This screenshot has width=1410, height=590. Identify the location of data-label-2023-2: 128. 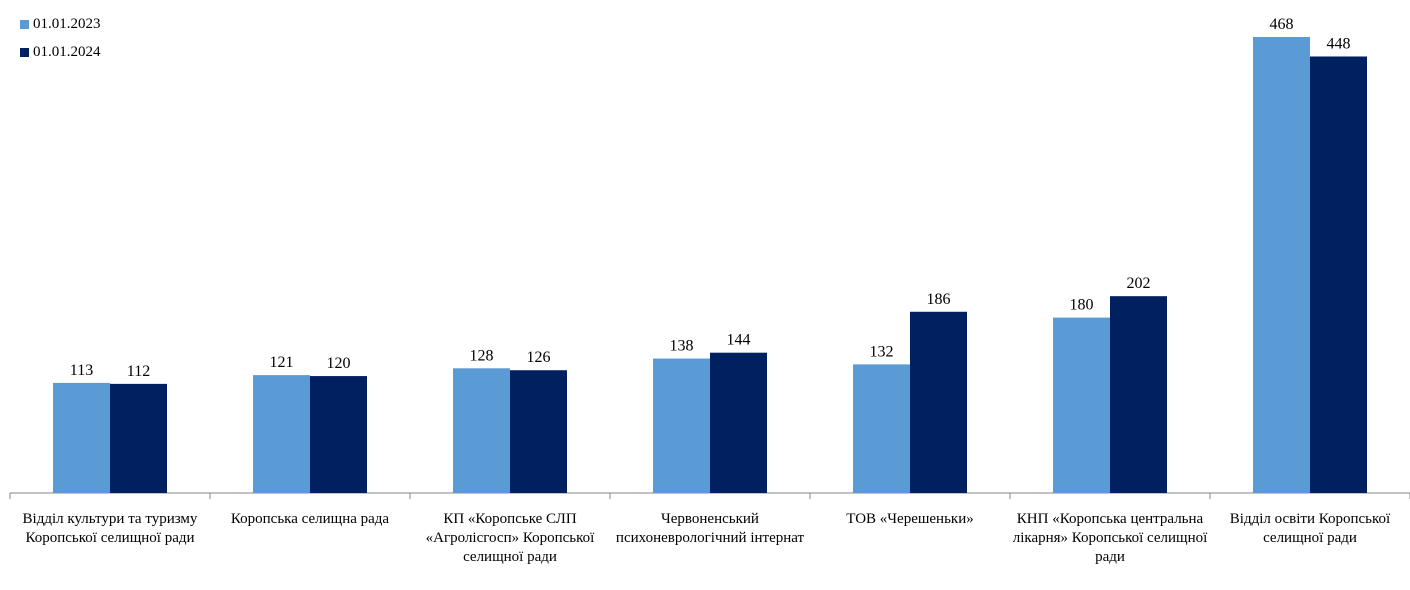
(482, 355).